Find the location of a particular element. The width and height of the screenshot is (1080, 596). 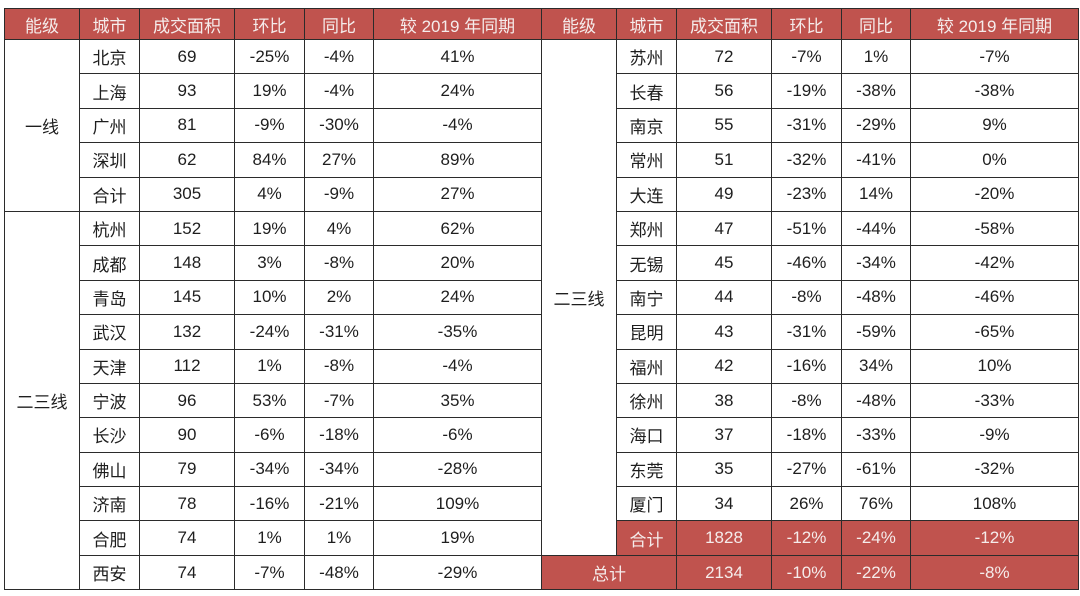

value-cell: -12% is located at coordinates (806, 538).